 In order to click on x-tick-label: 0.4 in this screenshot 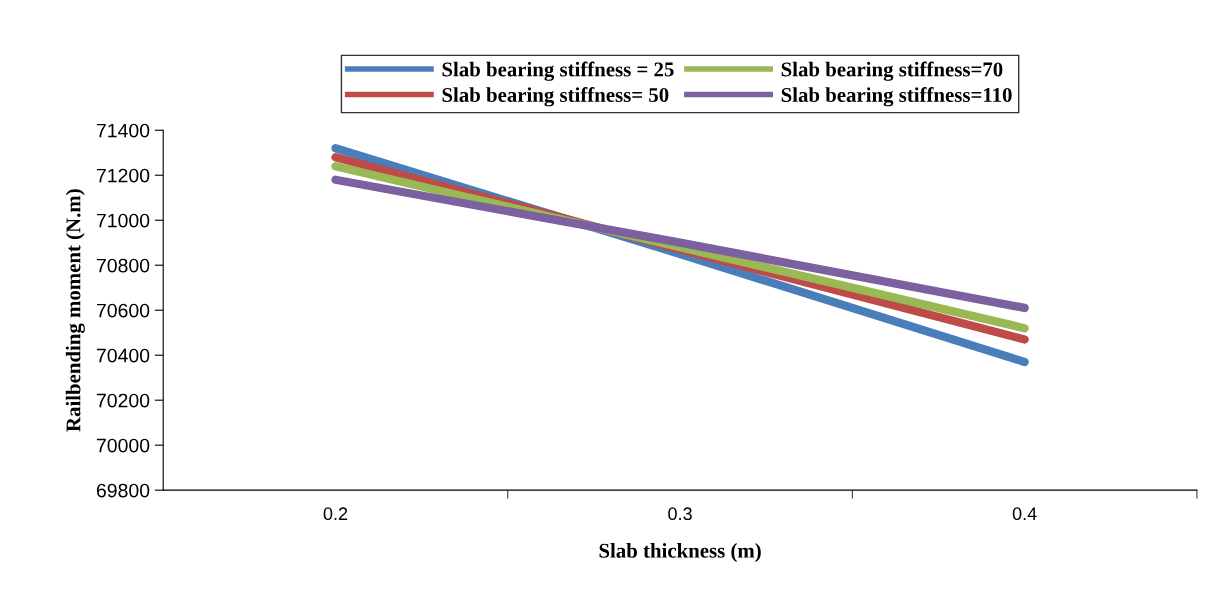, I will do `click(1024, 514)`.